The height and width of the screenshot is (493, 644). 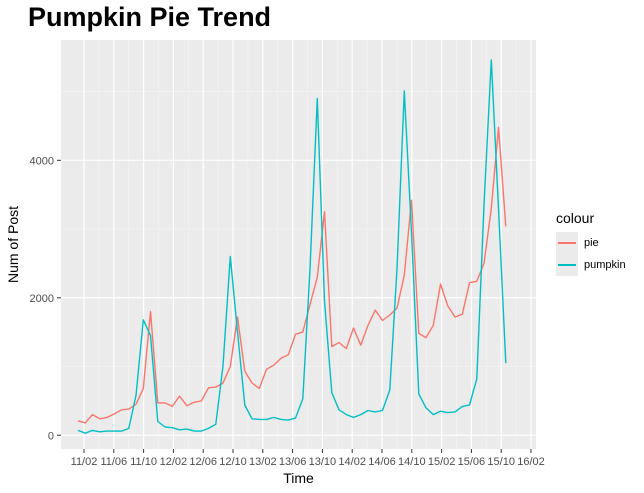 I want to click on legend-label-pie: pie, so click(x=591, y=243).